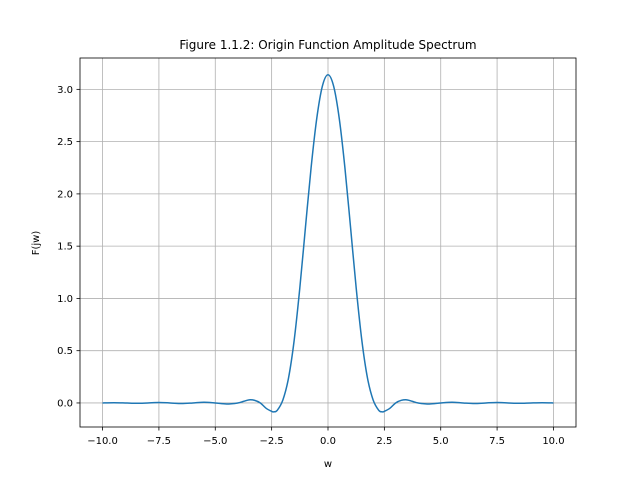 Image resolution: width=640 pixels, height=480 pixels. I want to click on x-tick-label: 2.5, so click(384, 441).